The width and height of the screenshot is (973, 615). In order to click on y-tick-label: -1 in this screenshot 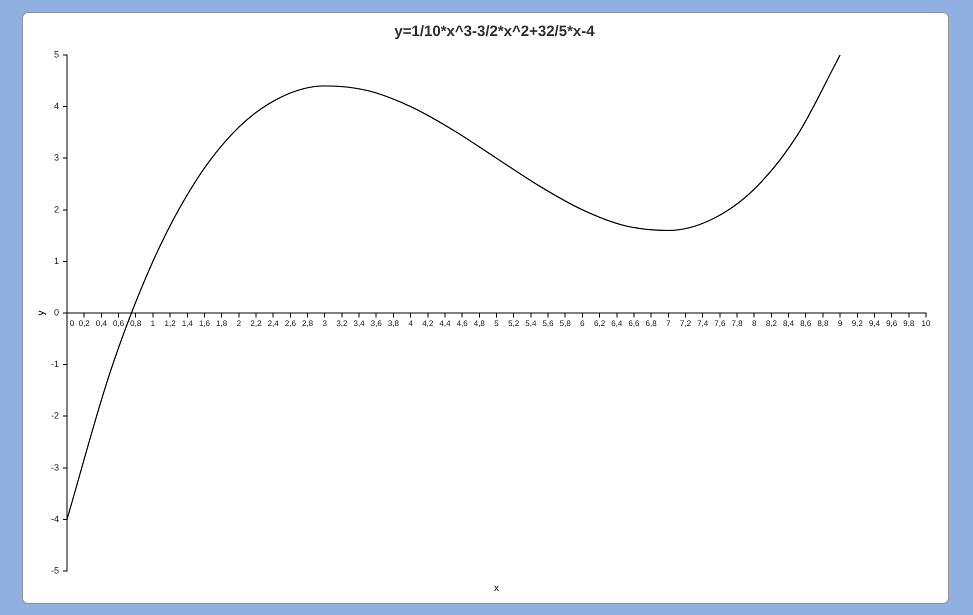, I will do `click(54, 364)`.